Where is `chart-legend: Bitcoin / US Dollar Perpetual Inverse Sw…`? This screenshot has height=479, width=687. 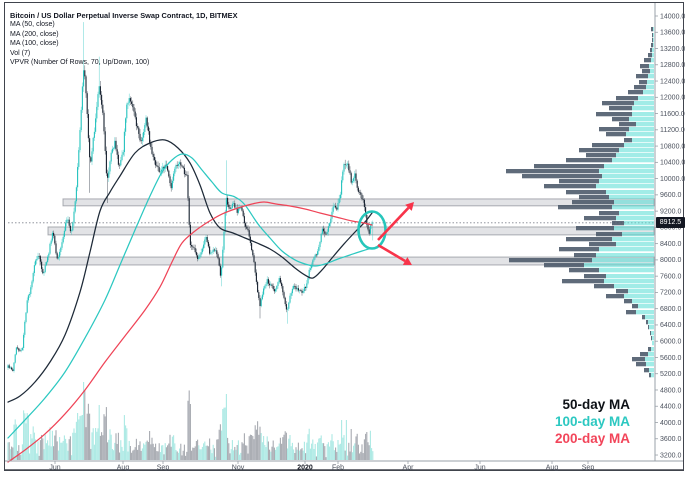
chart-legend: Bitcoin / US Dollar Perpetual Inverse Sw… is located at coordinates (124, 39).